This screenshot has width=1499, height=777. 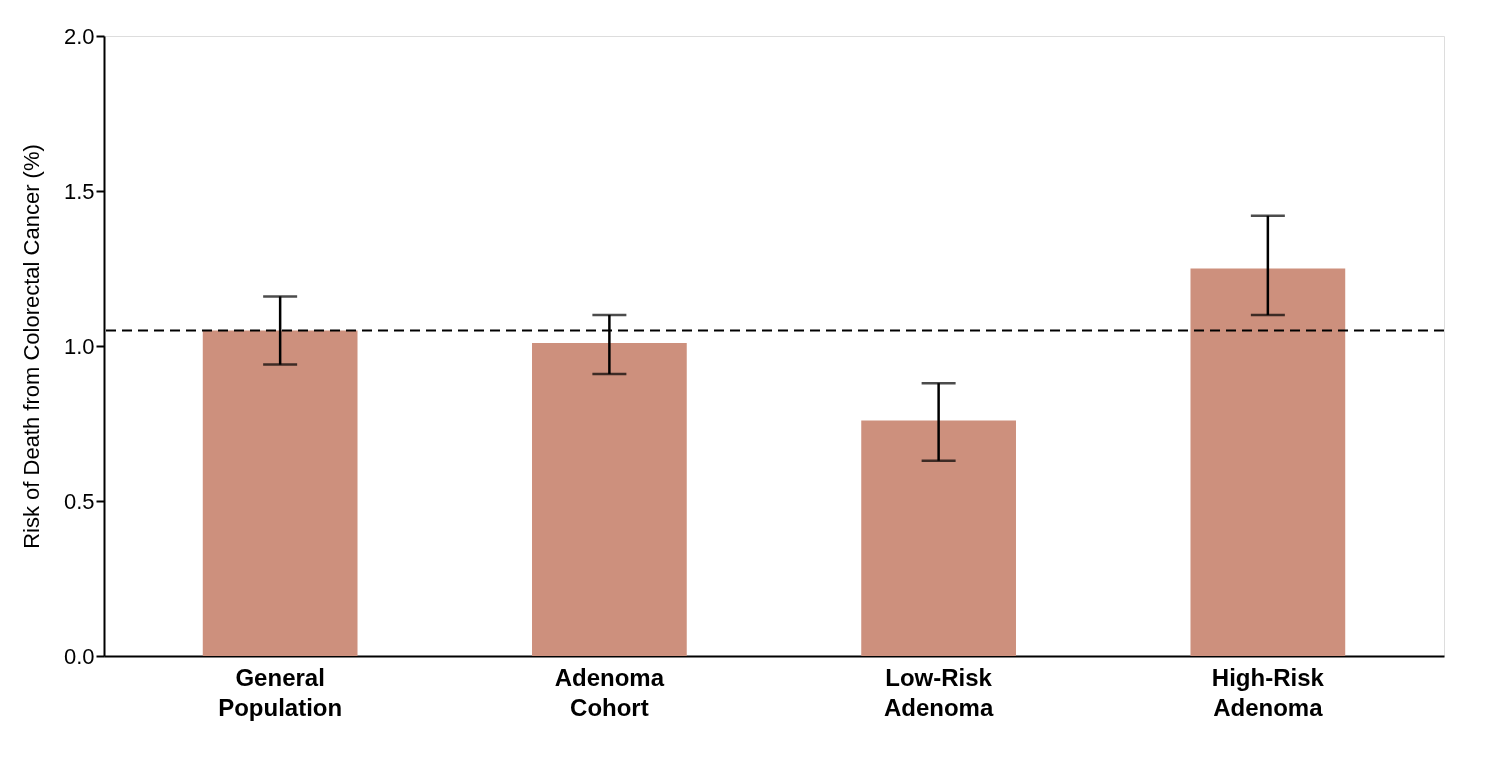 What do you see at coordinates (280, 692) in the screenshot?
I see `x-tick-label: General Population` at bounding box center [280, 692].